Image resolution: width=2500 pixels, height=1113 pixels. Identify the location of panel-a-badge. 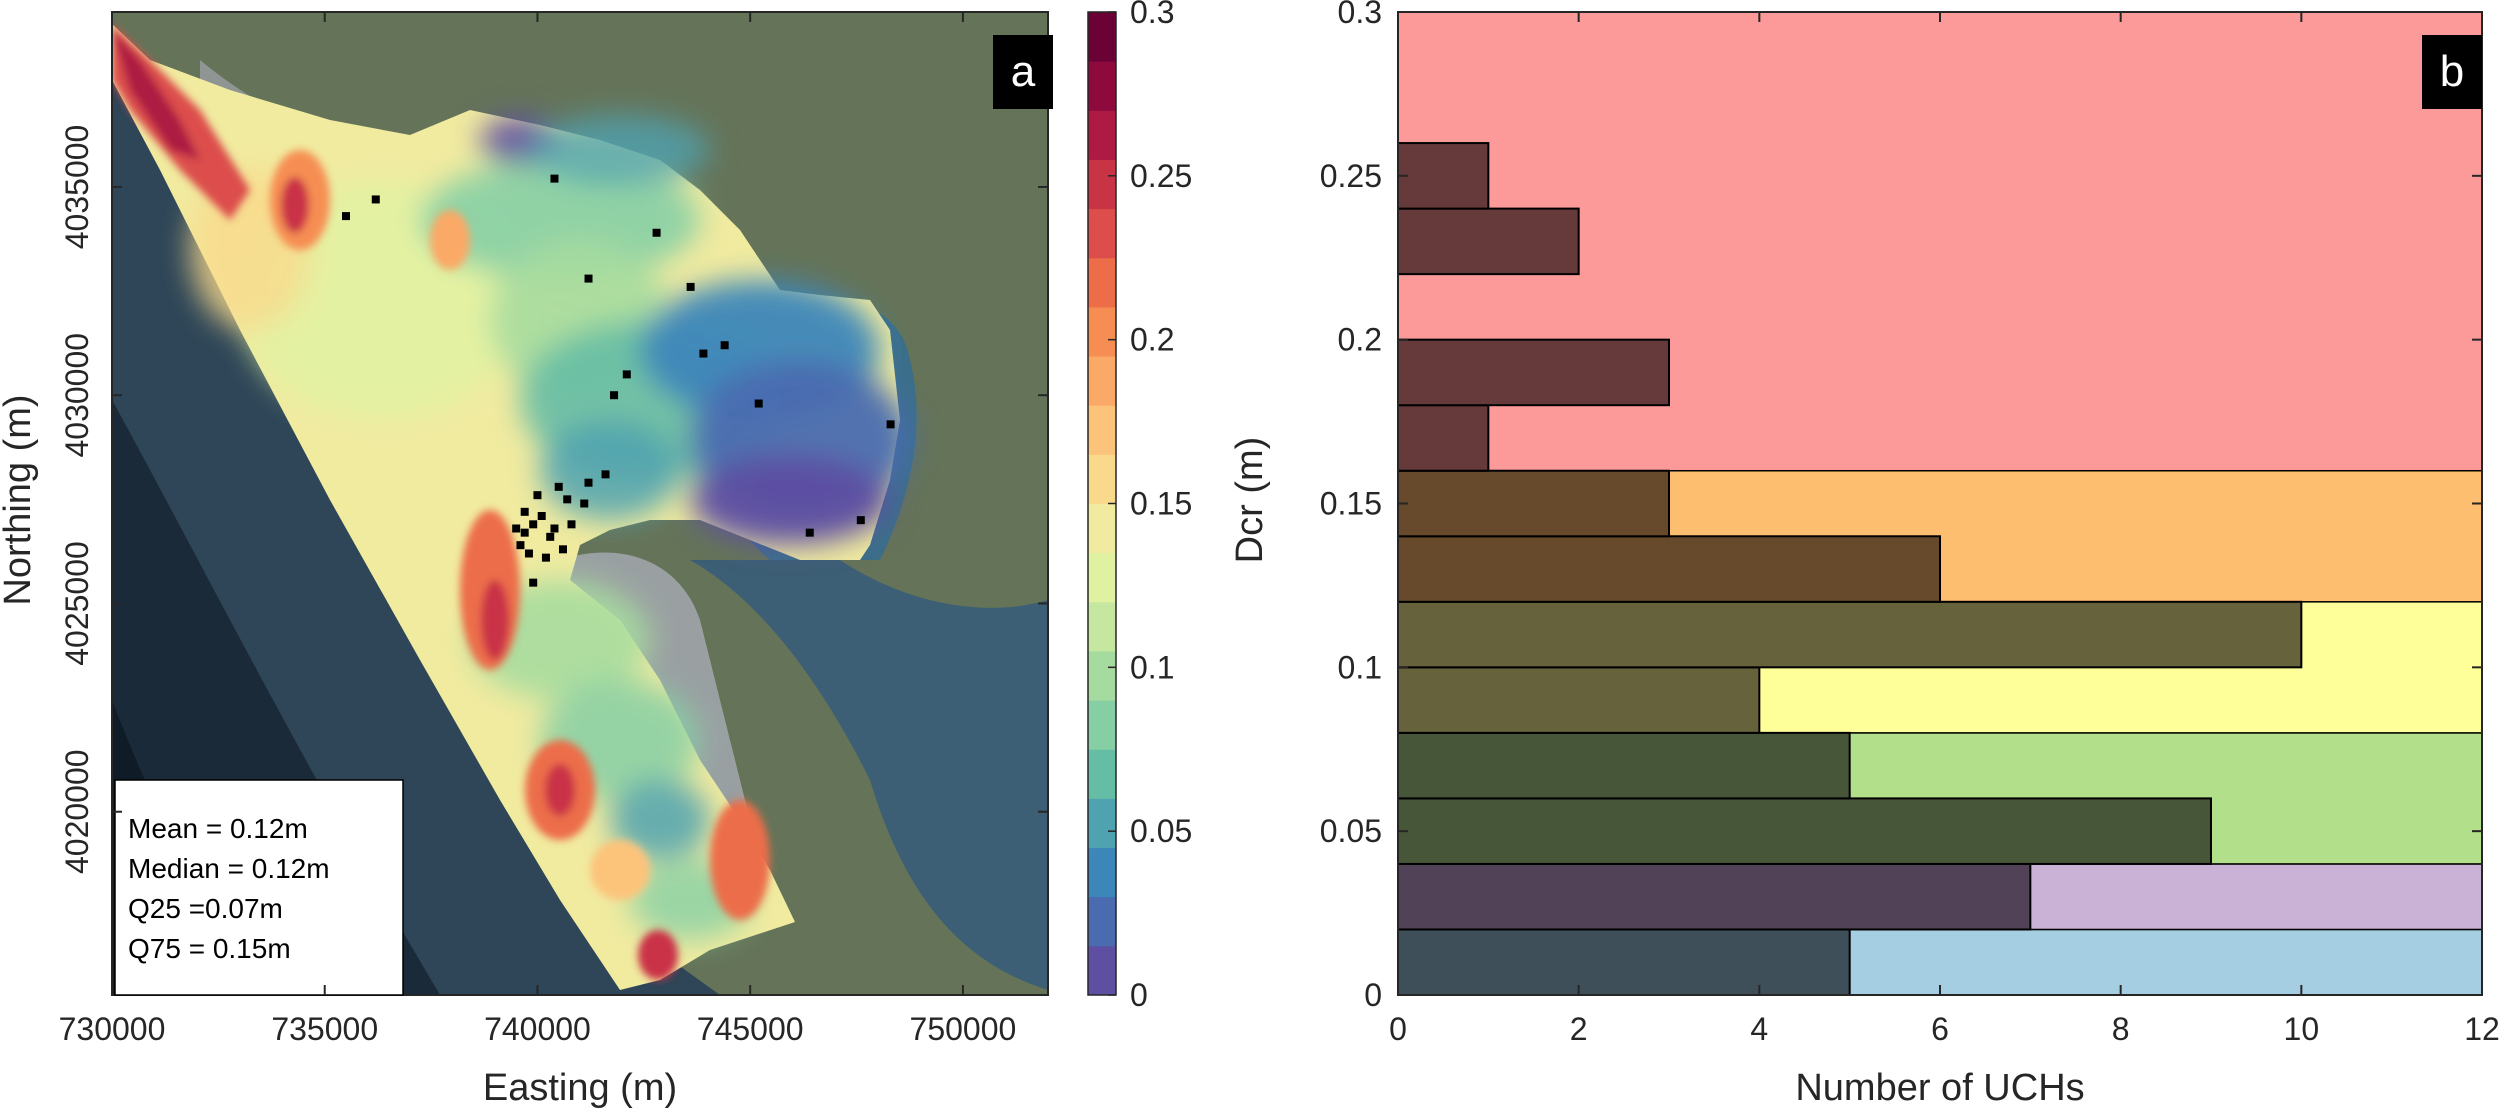
(1023, 72).